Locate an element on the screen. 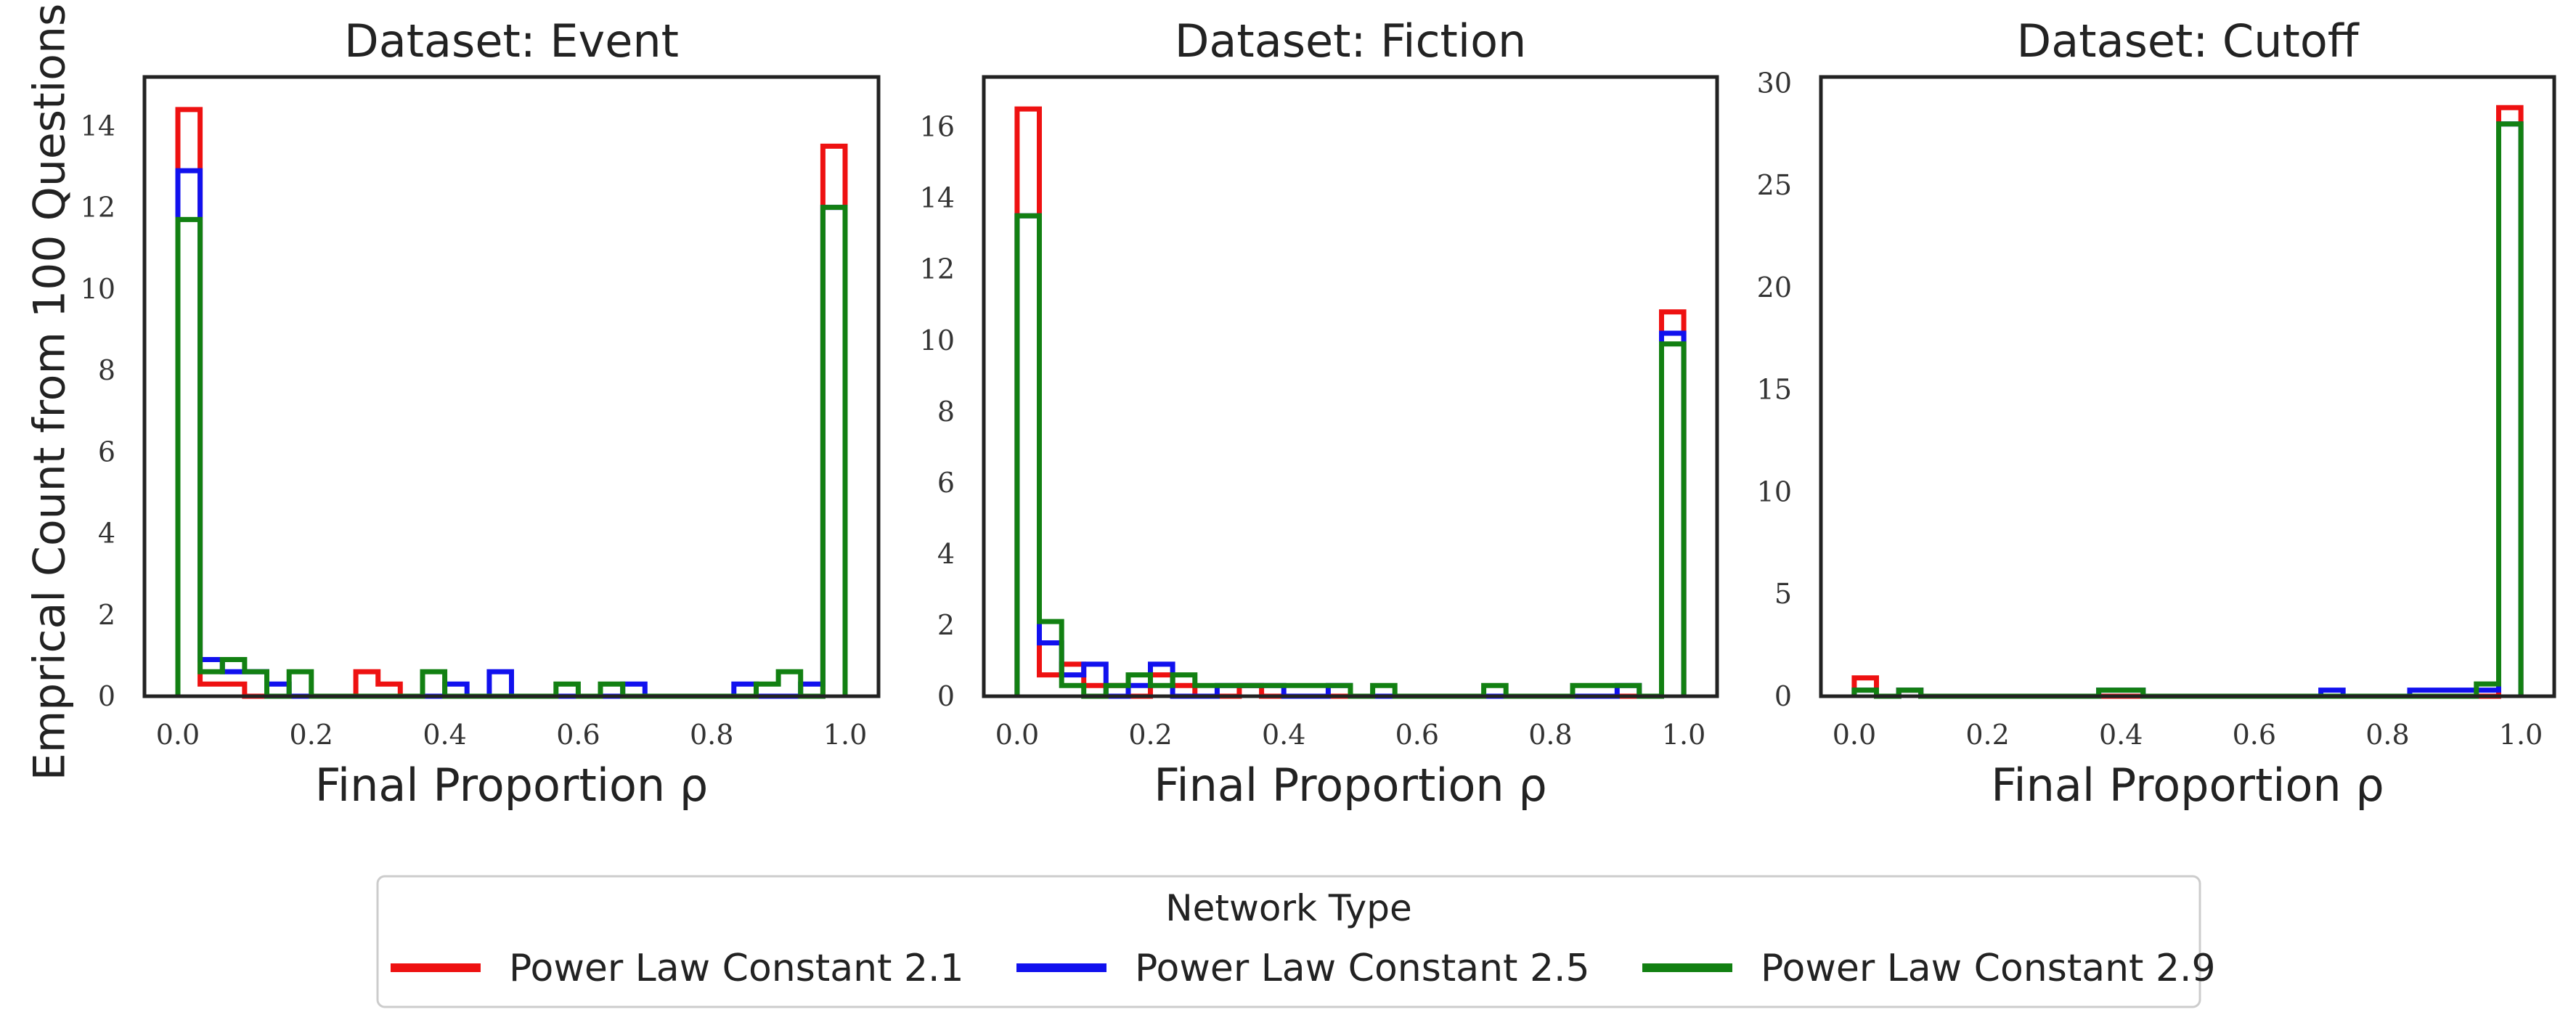 The image size is (2576, 1028). legend-box is located at coordinates (1288, 942).